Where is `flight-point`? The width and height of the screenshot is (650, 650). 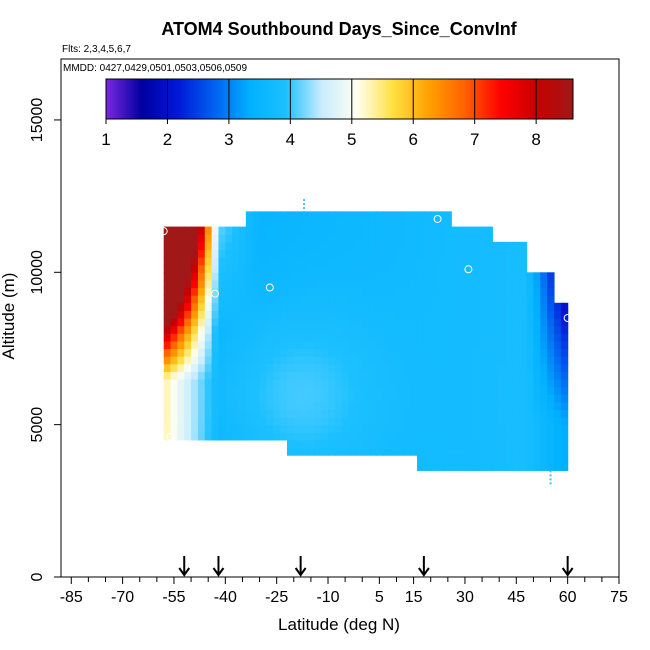
flight-point is located at coordinates (567, 318).